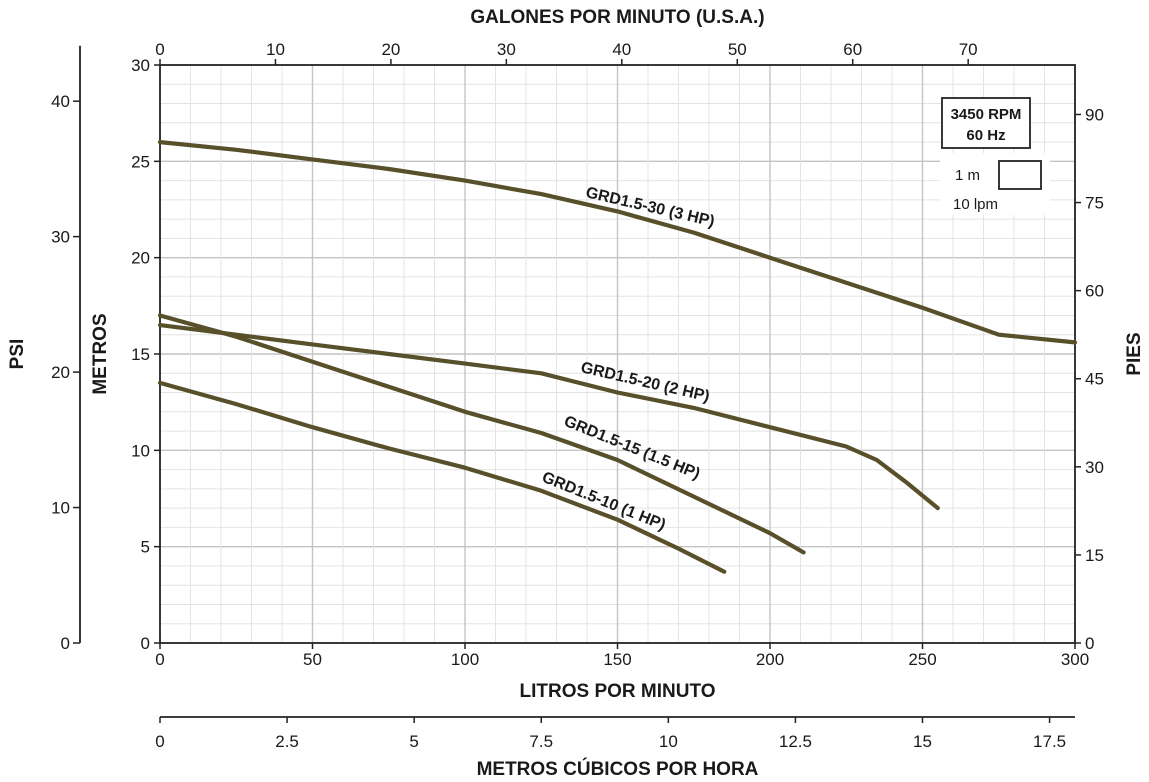  I want to click on curve-label: GRD1.5-10 (1 HP), so click(604, 501).